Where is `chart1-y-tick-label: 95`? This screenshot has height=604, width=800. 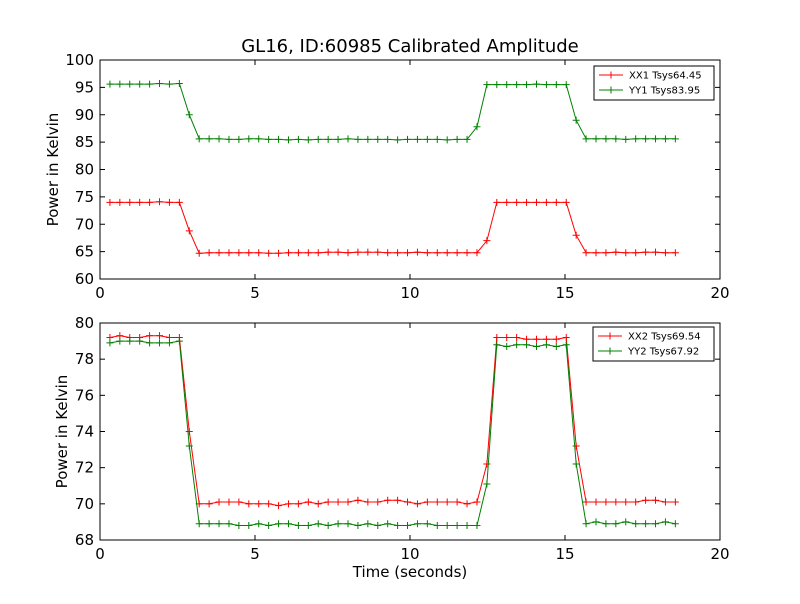 chart1-y-tick-label: 95 is located at coordinates (84, 87).